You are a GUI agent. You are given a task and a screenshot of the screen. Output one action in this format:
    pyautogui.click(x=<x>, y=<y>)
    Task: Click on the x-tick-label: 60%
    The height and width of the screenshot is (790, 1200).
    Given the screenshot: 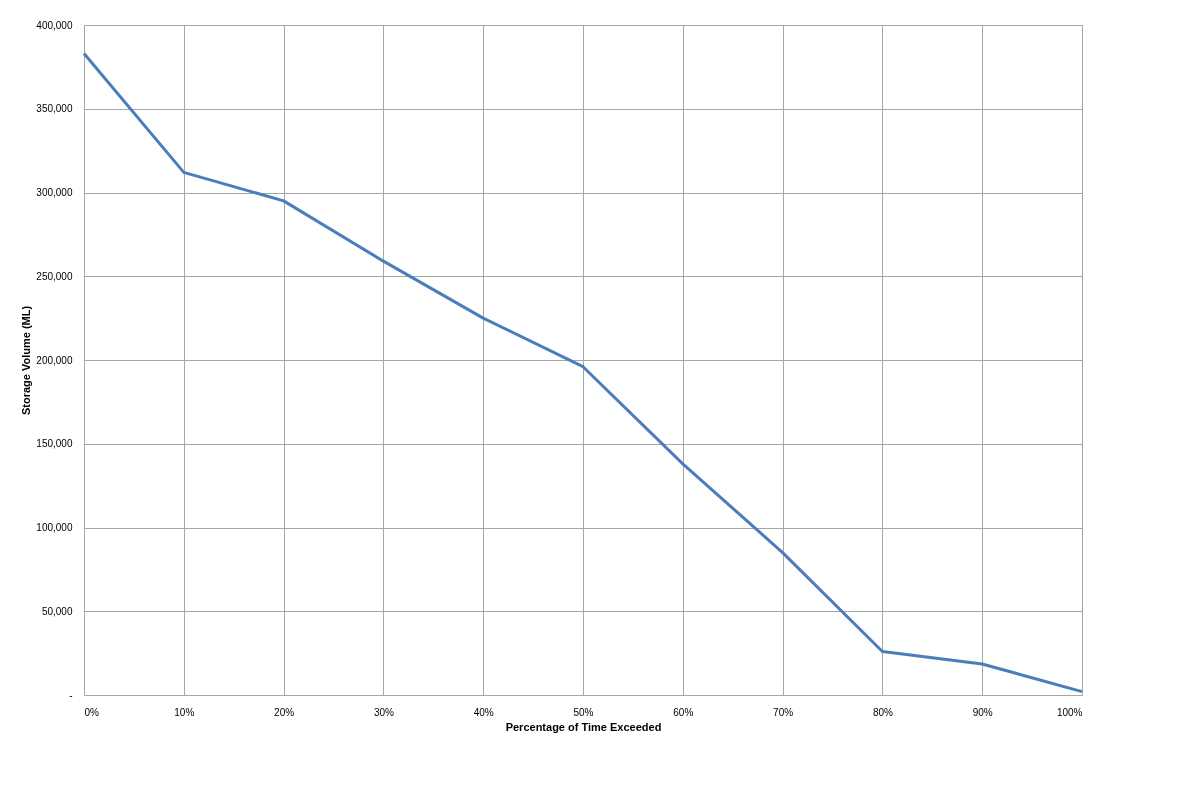 What is the action you would take?
    pyautogui.click(x=683, y=712)
    